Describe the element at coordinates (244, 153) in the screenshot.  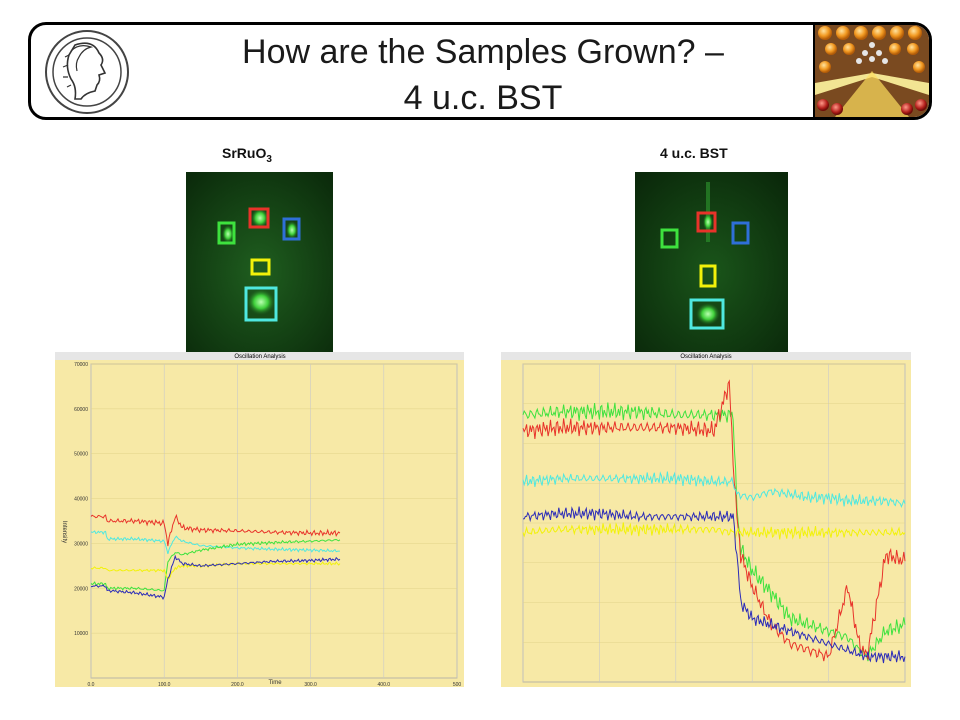
I see `left-label-text: SrRuO` at that location.